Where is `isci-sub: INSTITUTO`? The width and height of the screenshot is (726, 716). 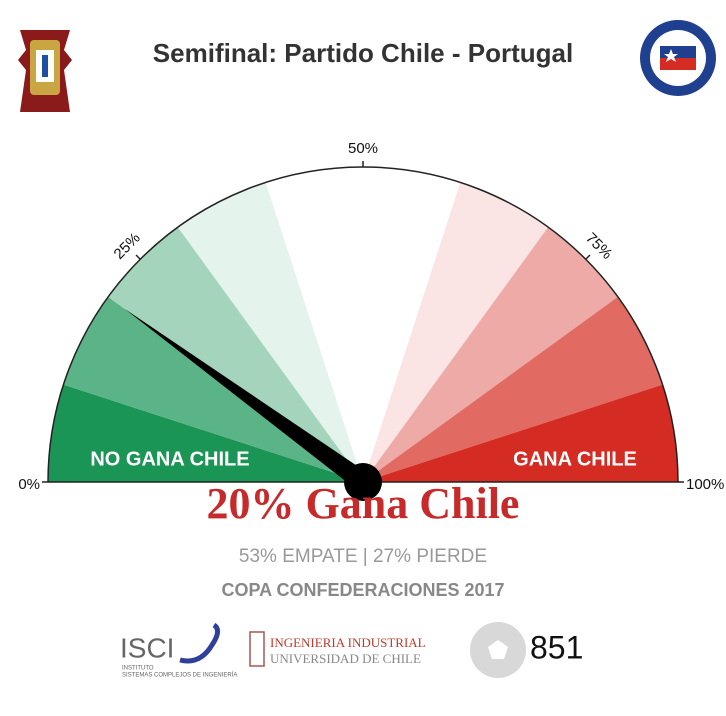
isci-sub: INSTITUTO is located at coordinates (138, 669).